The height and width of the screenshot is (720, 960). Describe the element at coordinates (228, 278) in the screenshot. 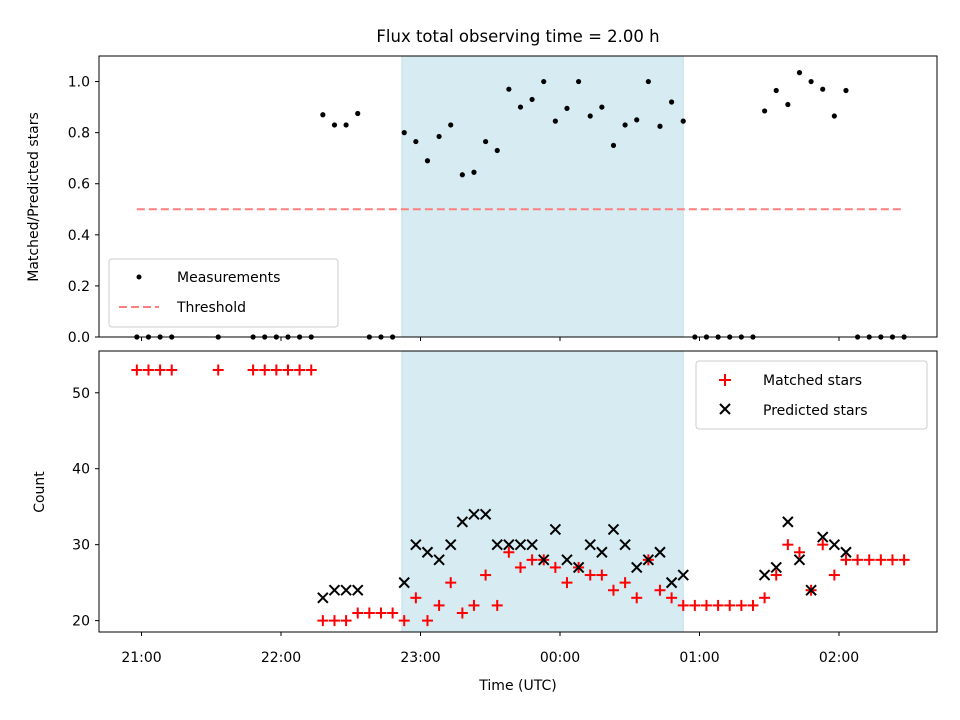

I see `legend-label-measurements: Measurements` at that location.